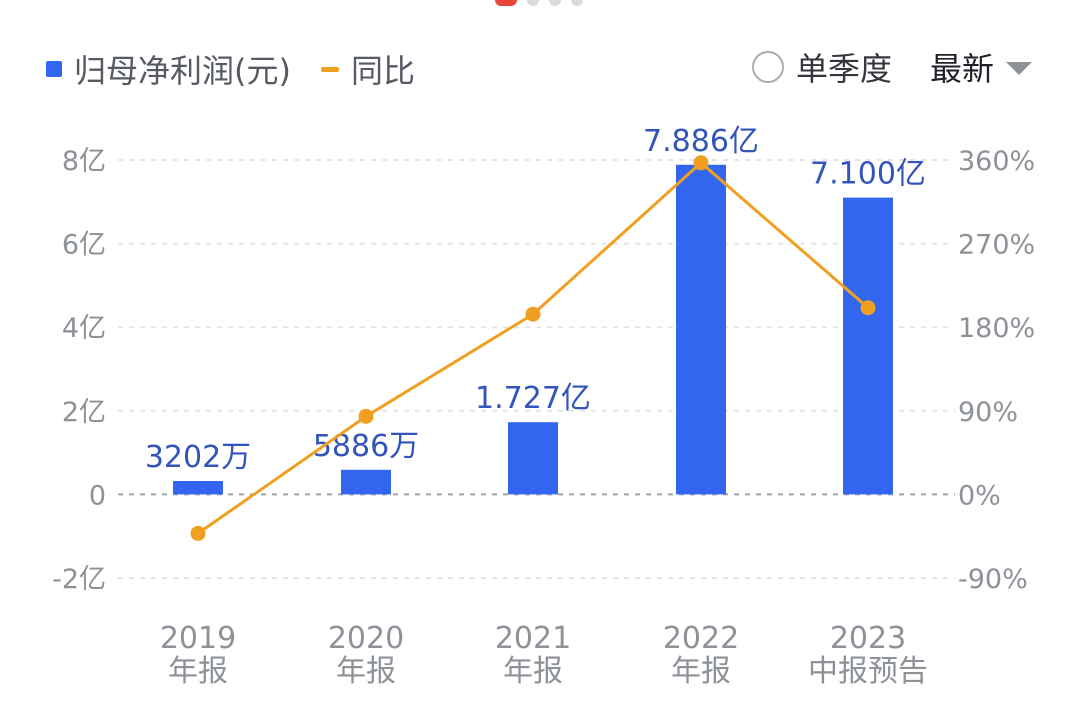  What do you see at coordinates (701, 638) in the screenshot?
I see `category-label-line: 2022` at bounding box center [701, 638].